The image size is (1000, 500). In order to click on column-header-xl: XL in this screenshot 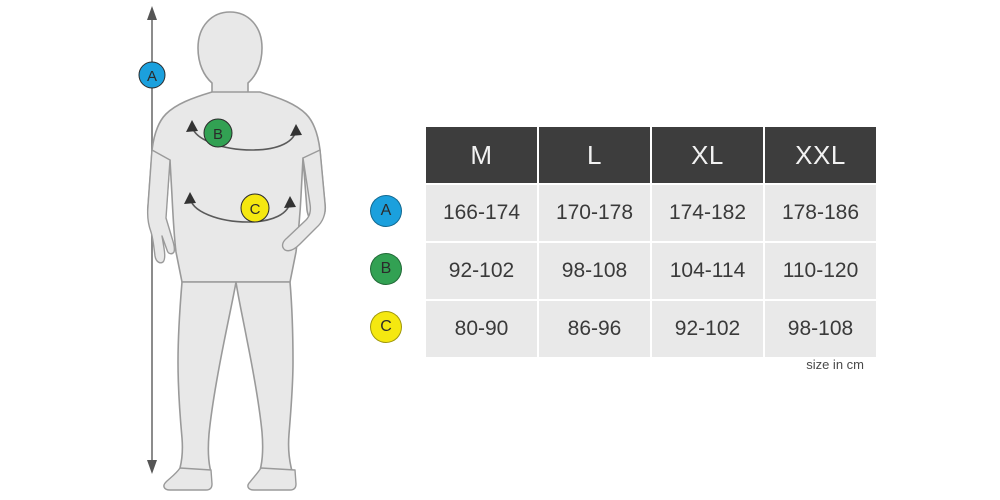, I will do `click(707, 155)`.